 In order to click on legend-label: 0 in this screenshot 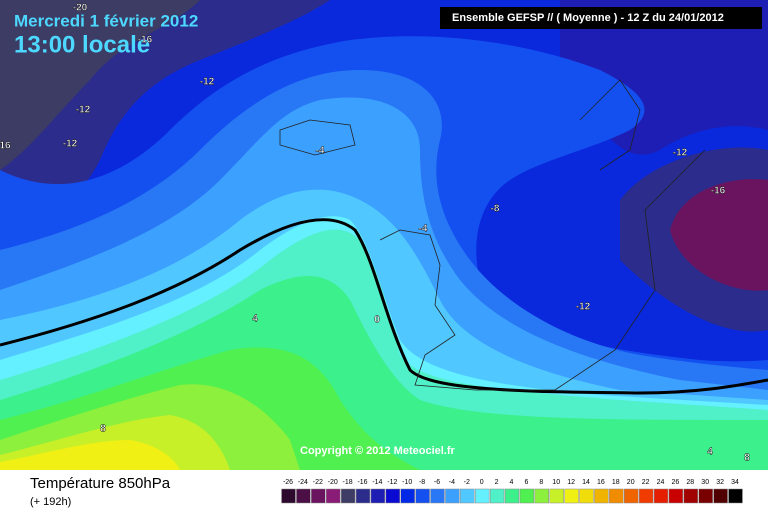, I will do `click(482, 482)`.